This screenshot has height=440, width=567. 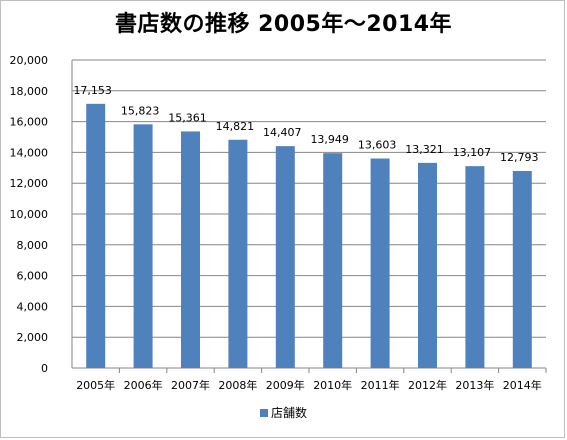 I want to click on y-tick-label: 20,000, so click(x=29, y=60).